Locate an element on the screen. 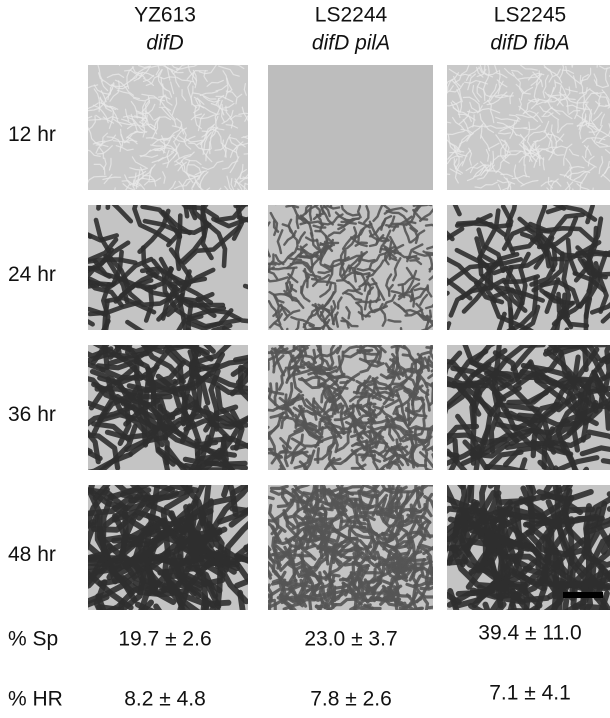 The width and height of the screenshot is (610, 718). column-strain: YZ613 is located at coordinates (165, 15).